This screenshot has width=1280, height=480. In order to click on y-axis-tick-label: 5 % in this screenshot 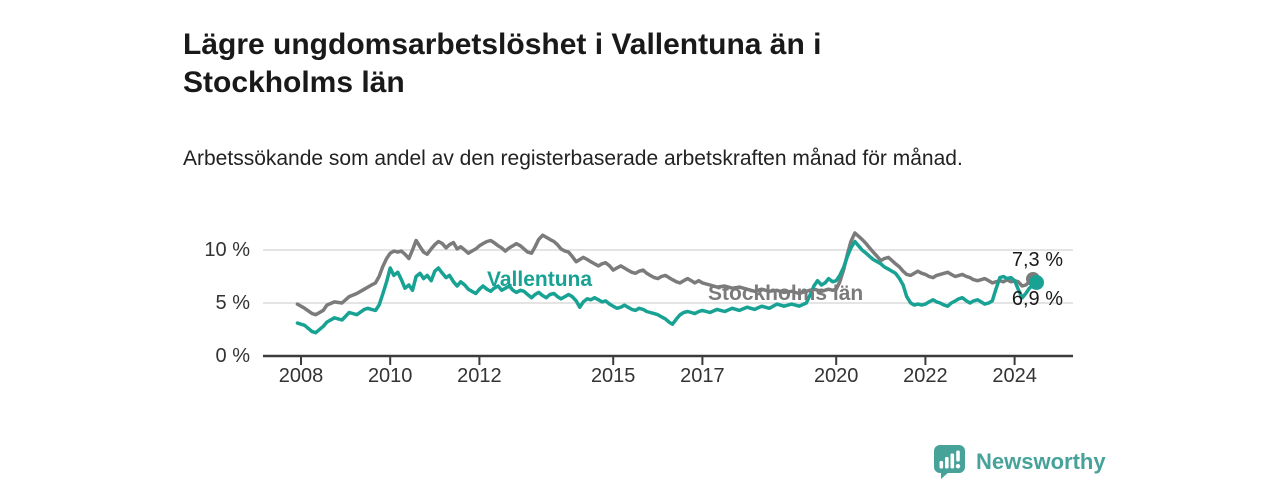, I will do `click(232, 303)`.